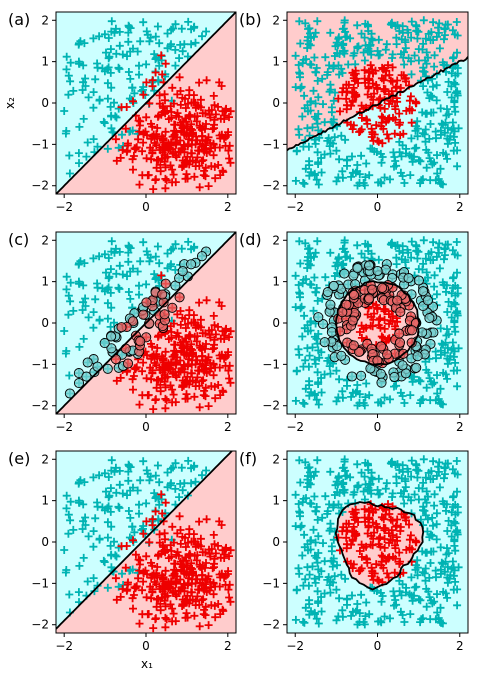 Image resolution: width=485 pixels, height=681 pixels. Describe the element at coordinates (377, 323) in the screenshot. I see `support-vectors` at that location.